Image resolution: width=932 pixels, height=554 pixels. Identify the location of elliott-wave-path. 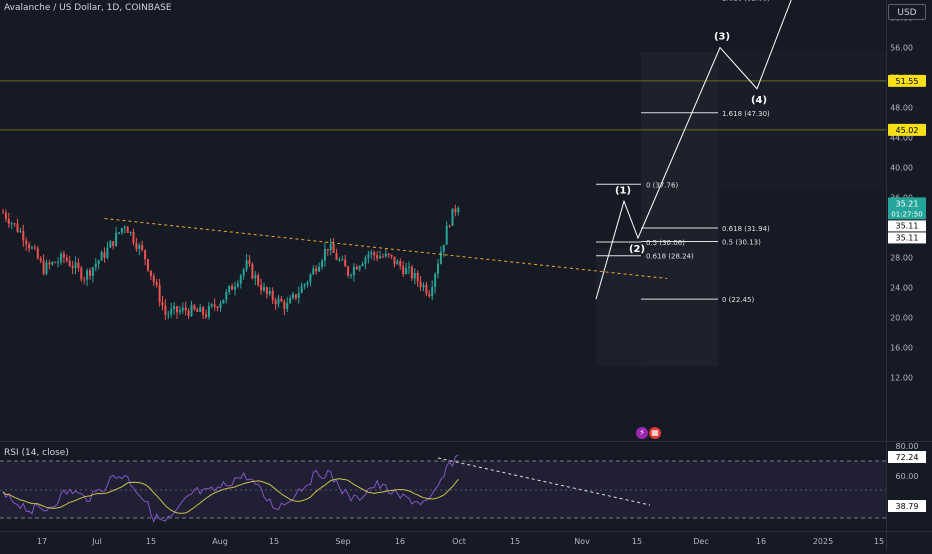
(693, 150).